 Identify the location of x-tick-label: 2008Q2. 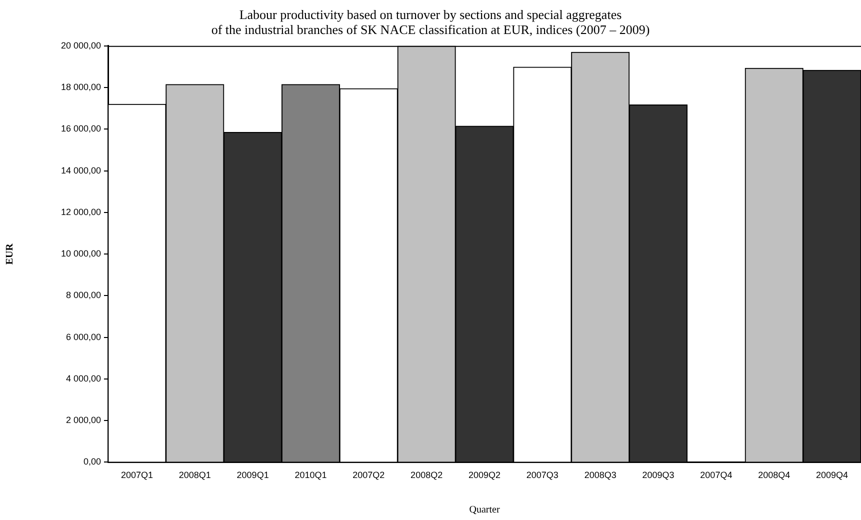
(426, 475).